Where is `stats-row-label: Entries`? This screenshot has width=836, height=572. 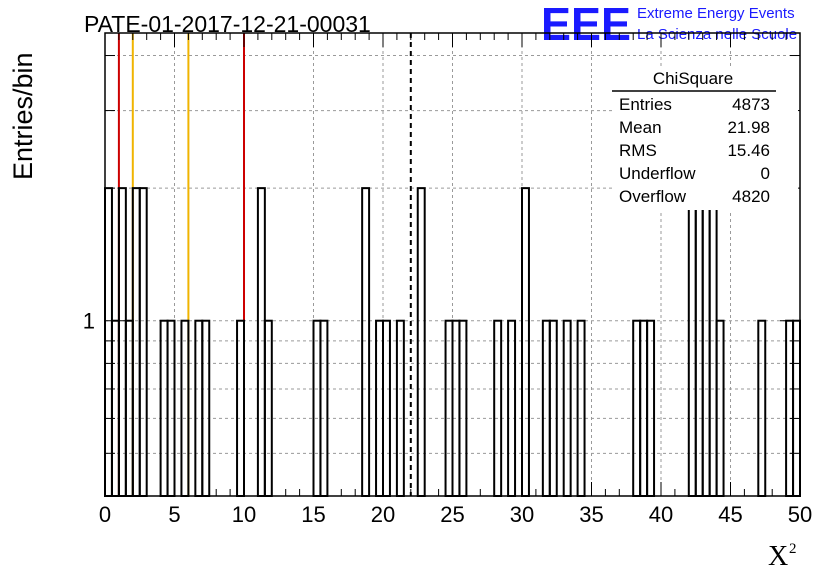 stats-row-label: Entries is located at coordinates (645, 104).